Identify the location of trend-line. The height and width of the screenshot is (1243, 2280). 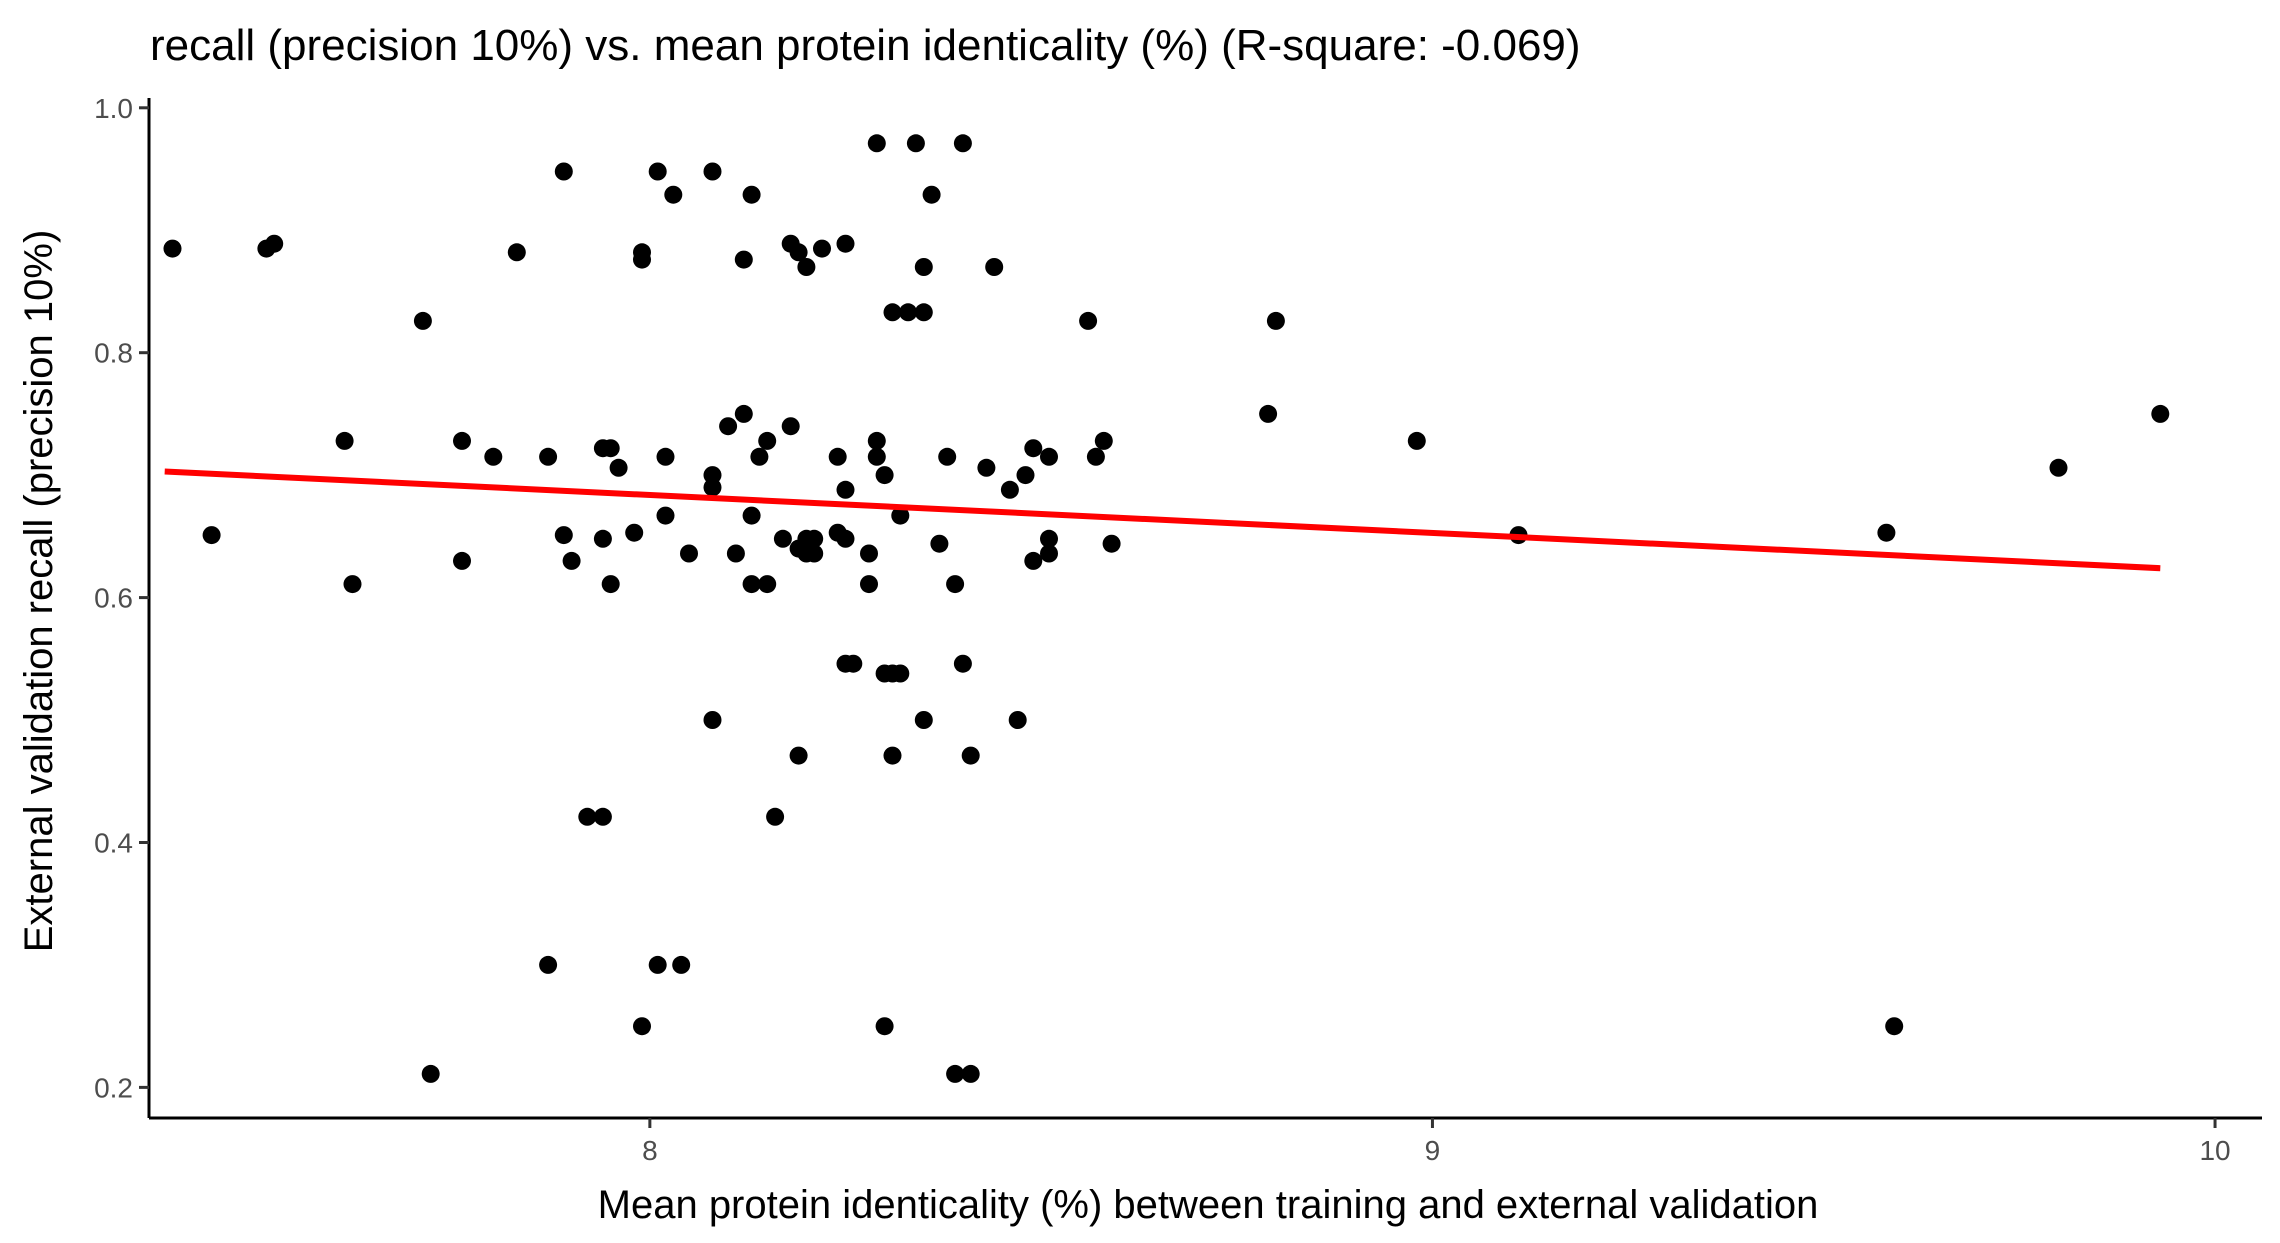
(1162, 520).